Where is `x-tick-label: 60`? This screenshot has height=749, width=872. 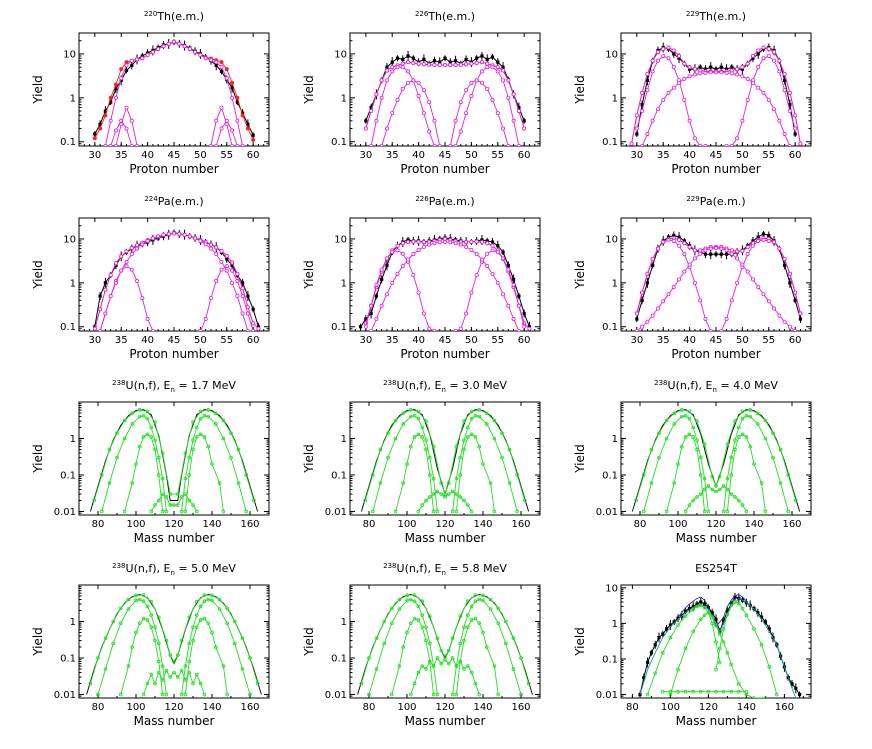 x-tick-label: 60 is located at coordinates (795, 155).